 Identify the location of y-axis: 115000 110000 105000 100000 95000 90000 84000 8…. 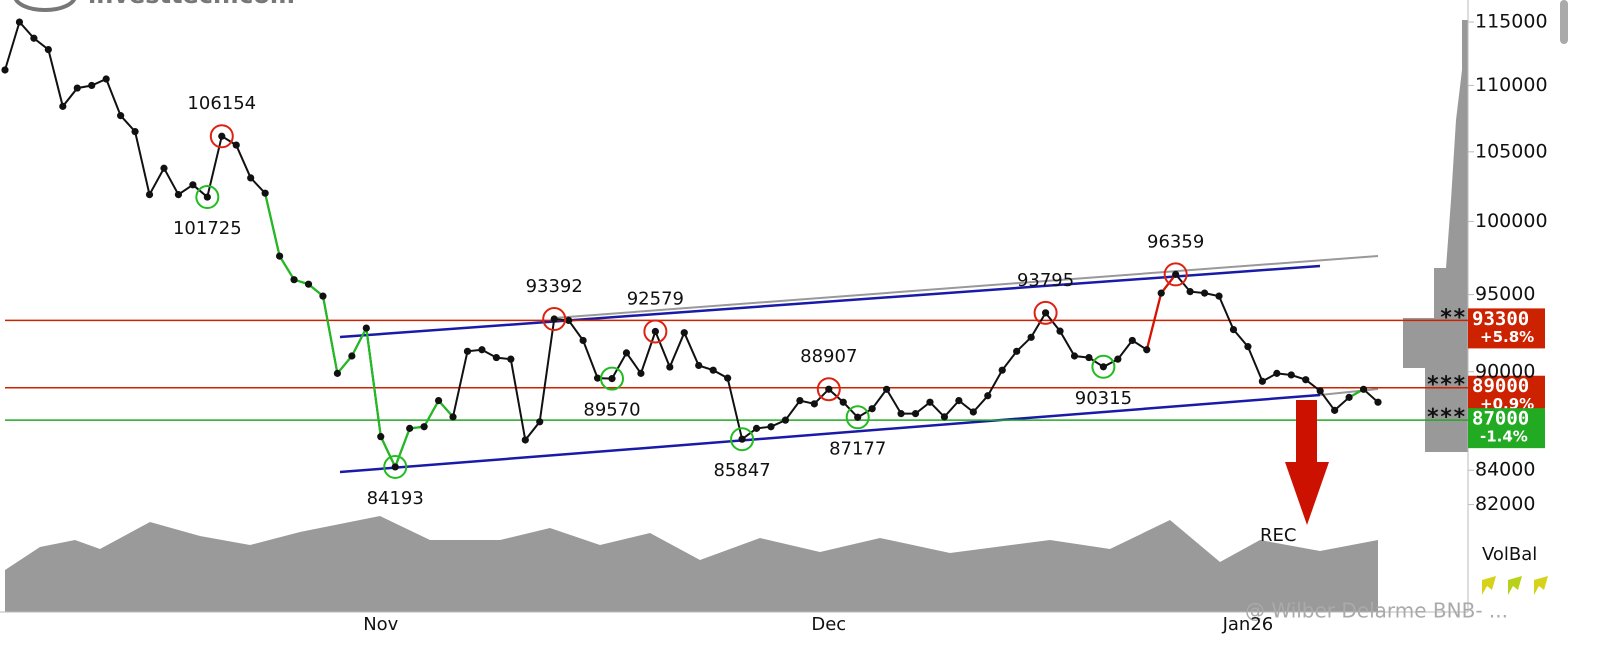
(1508, 263).